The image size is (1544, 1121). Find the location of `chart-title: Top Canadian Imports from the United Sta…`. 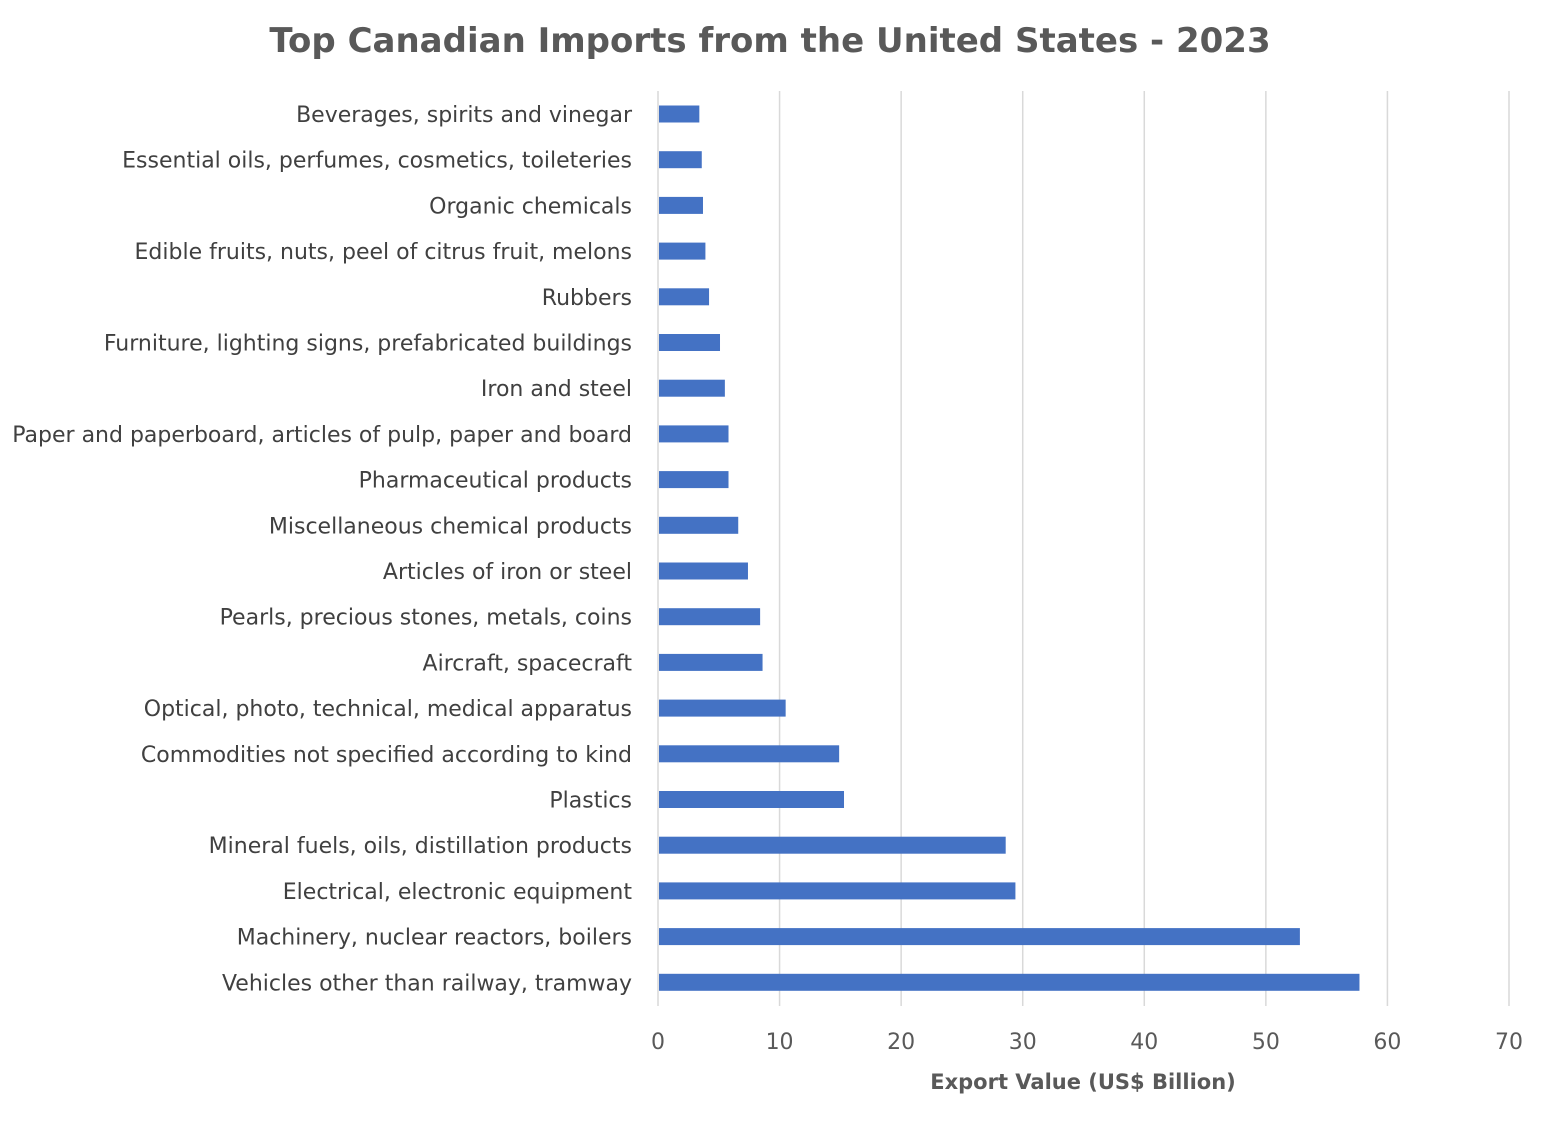

chart-title: Top Canadian Imports from the United Sta… is located at coordinates (769, 41).